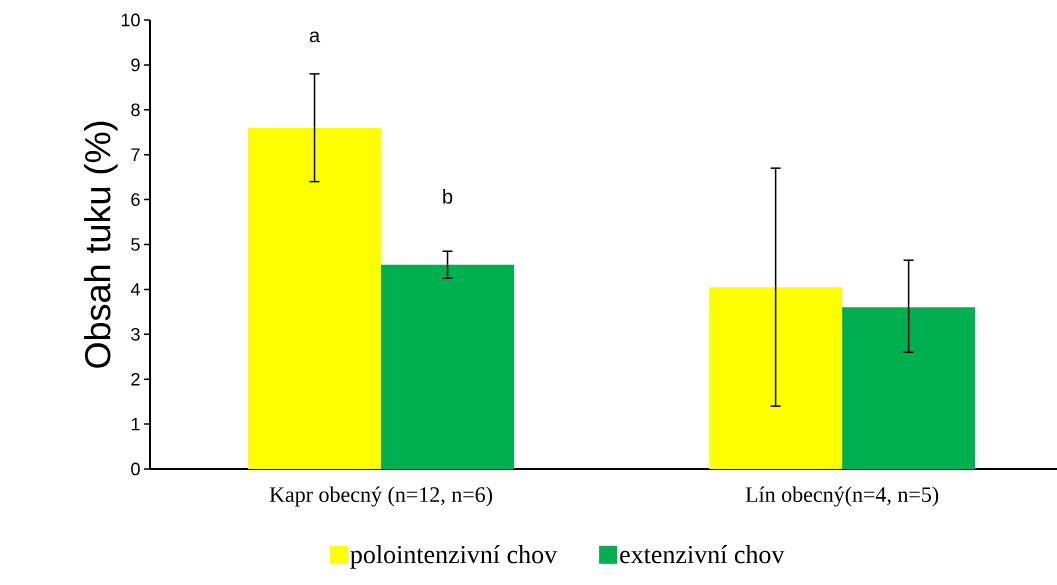 The width and height of the screenshot is (1057, 585). What do you see at coordinates (454, 557) in the screenshot?
I see `legend-label: polointenzivní chov` at bounding box center [454, 557].